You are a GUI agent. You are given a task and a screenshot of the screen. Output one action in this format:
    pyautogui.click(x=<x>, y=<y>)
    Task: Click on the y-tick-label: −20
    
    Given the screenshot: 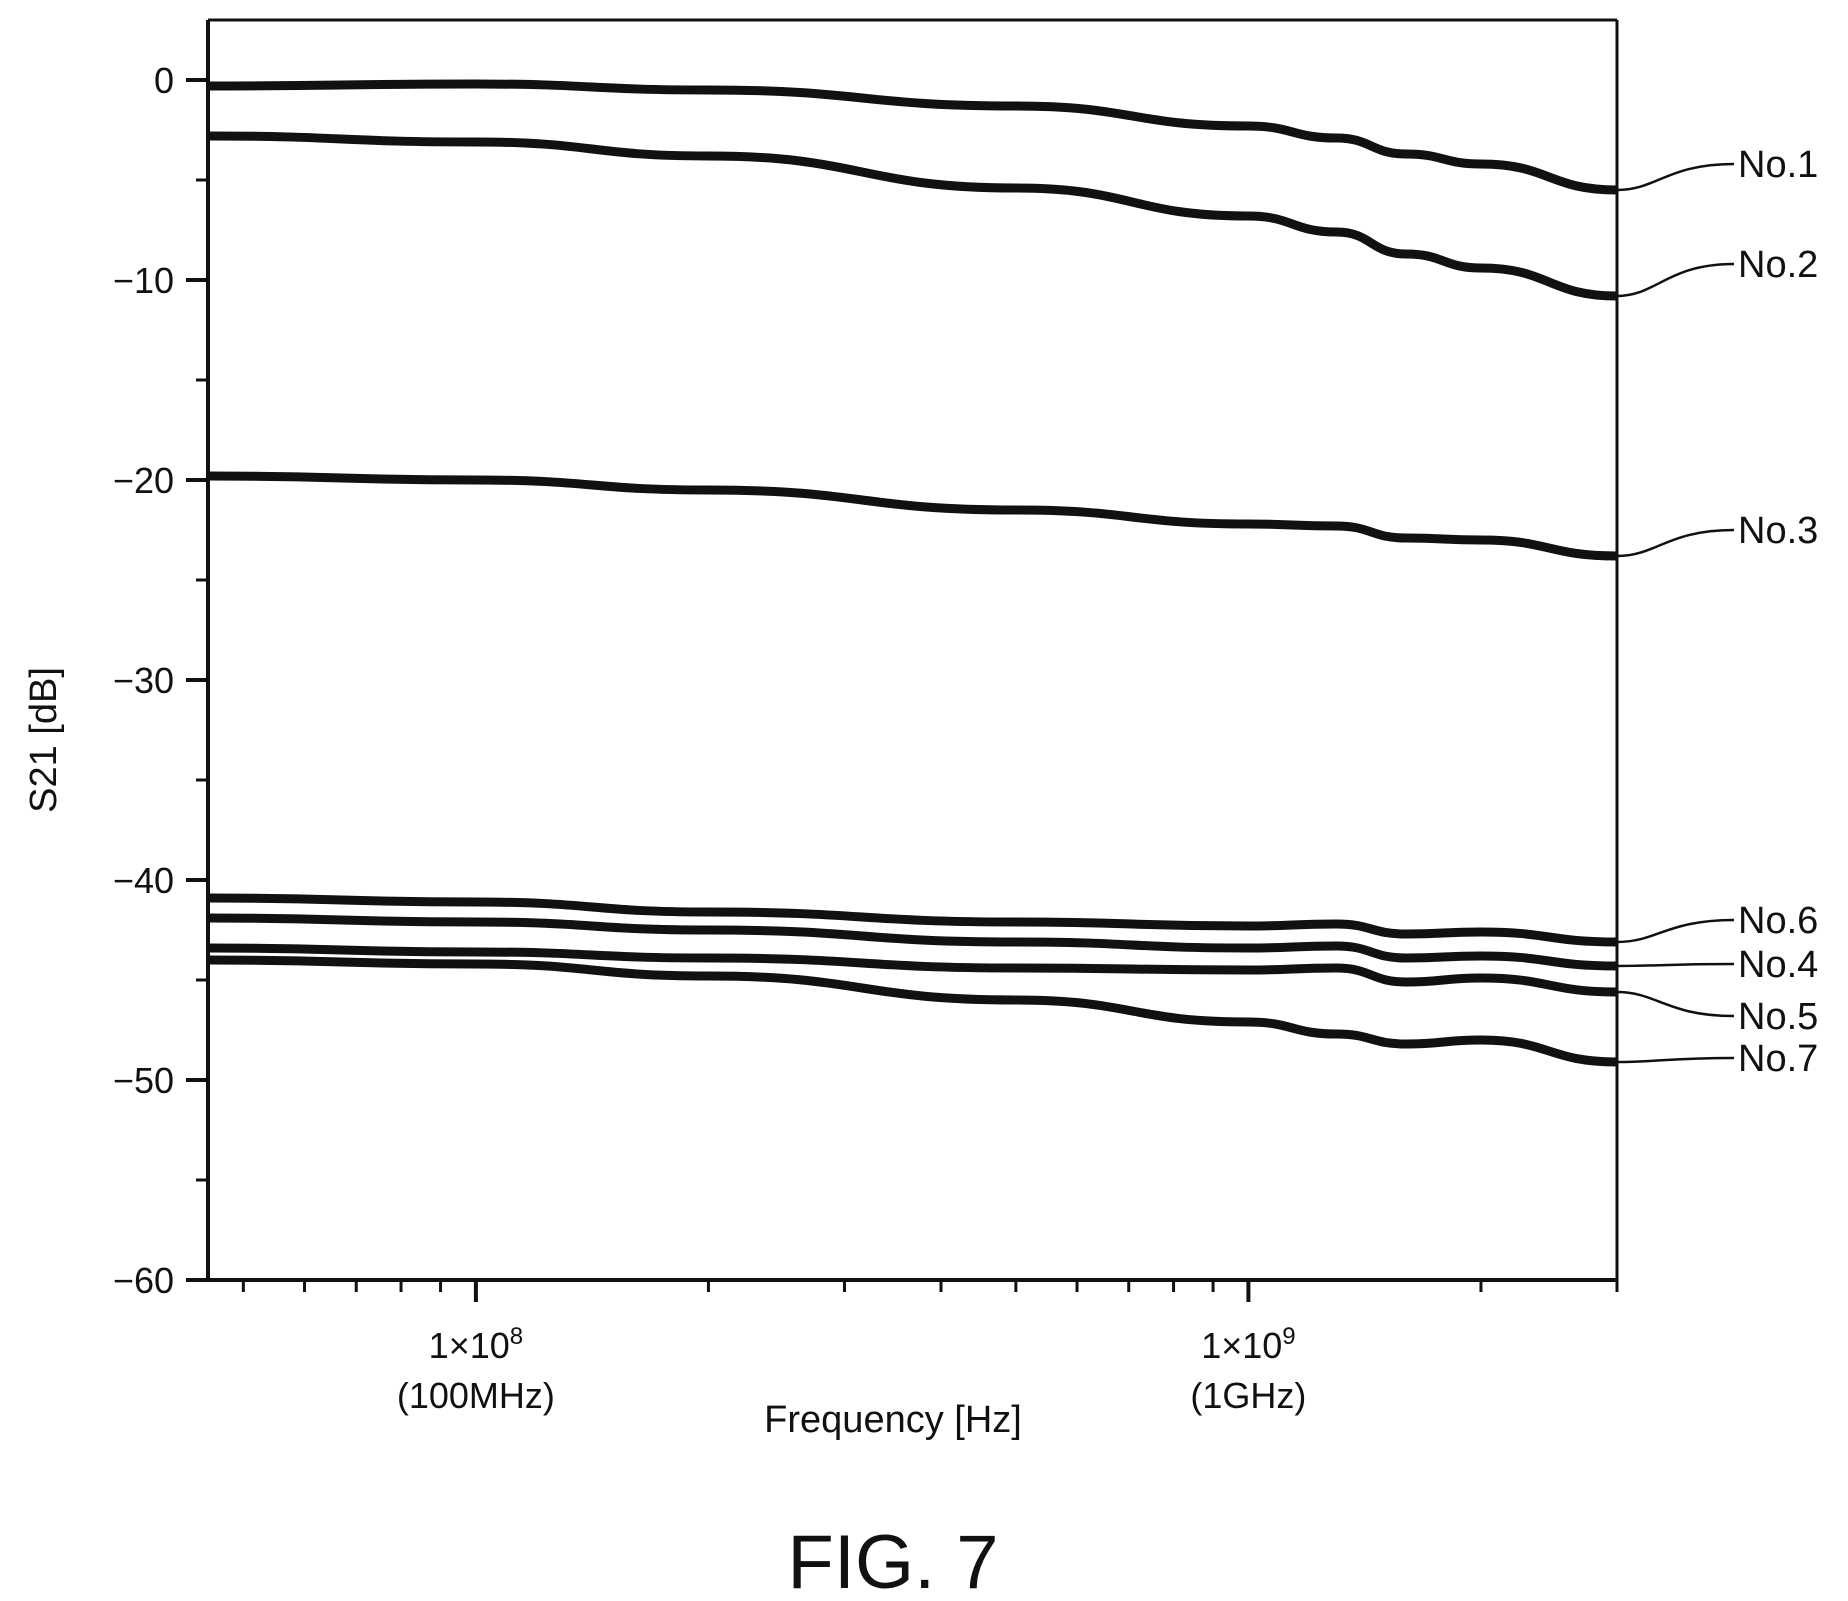 What is the action you would take?
    pyautogui.click(x=143, y=480)
    